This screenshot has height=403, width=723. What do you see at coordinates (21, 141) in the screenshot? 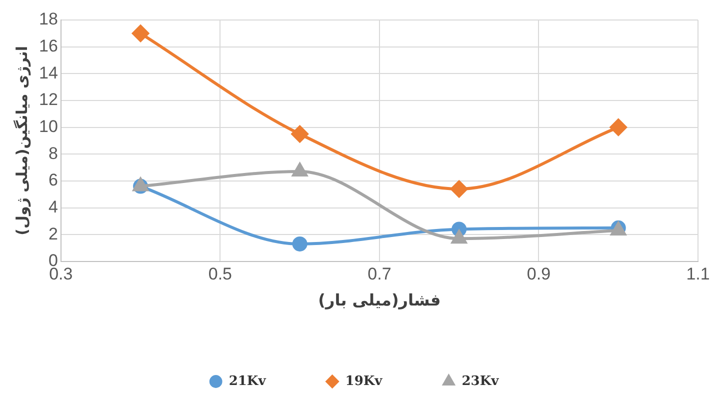
I see `y-axis-title: انرژی میانگین(میلی ژول)` at bounding box center [21, 141].